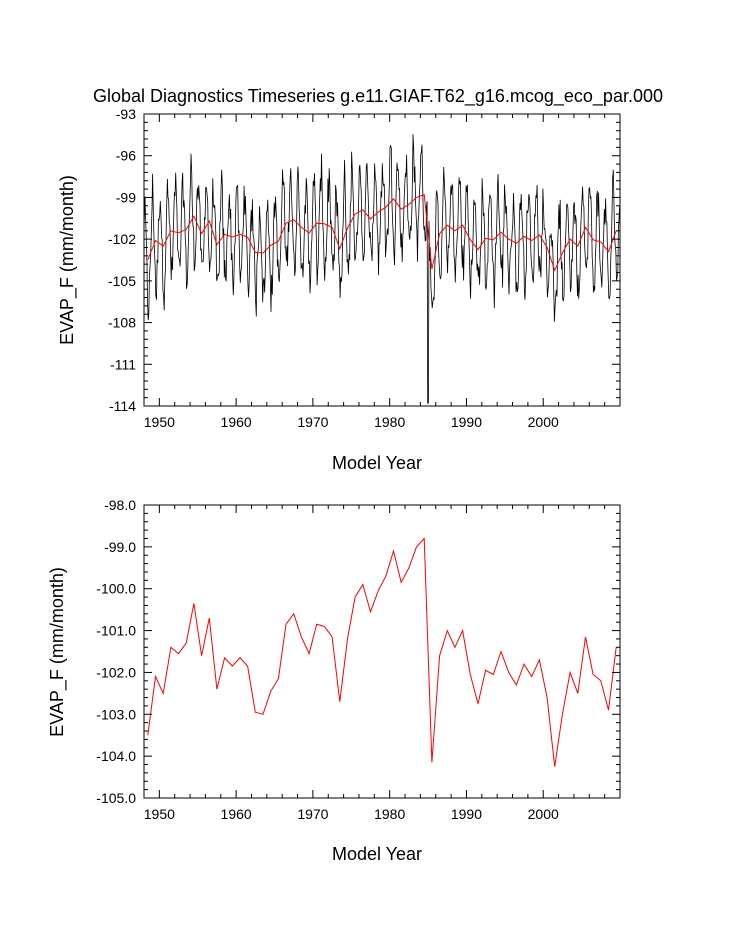 The width and height of the screenshot is (733, 945). I want to click on annual-overlay-line, so click(382, 232).